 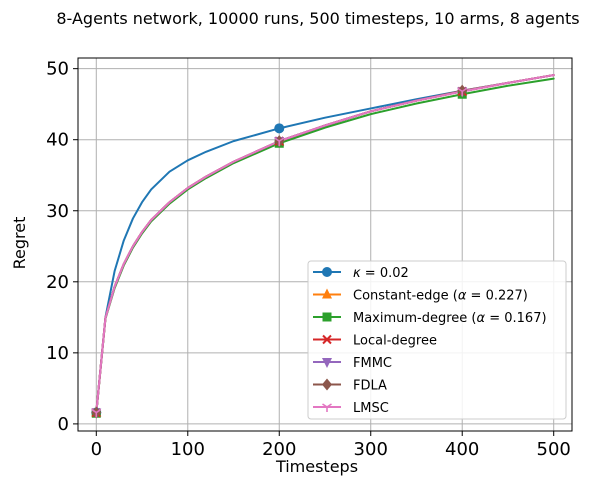 I want to click on legend-label-0: κ = 0.02, so click(x=381, y=273).